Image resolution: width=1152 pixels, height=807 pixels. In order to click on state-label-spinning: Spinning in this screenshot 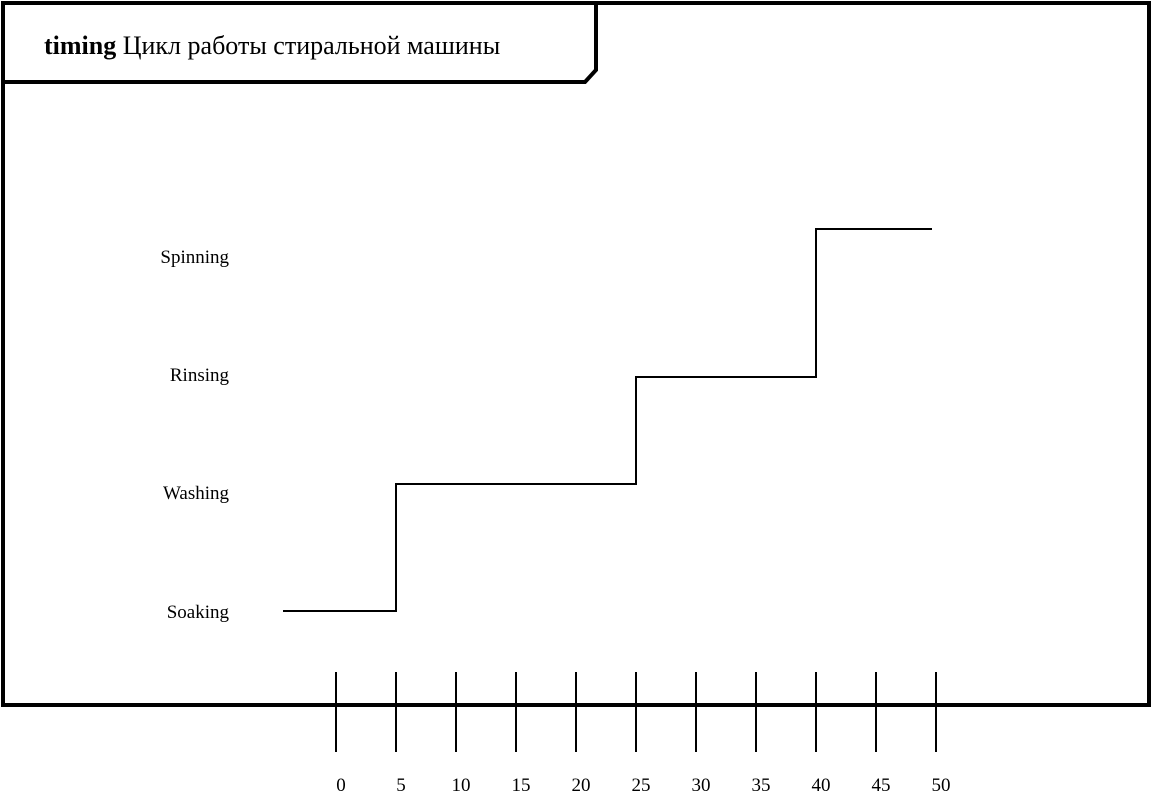, I will do `click(194, 257)`.